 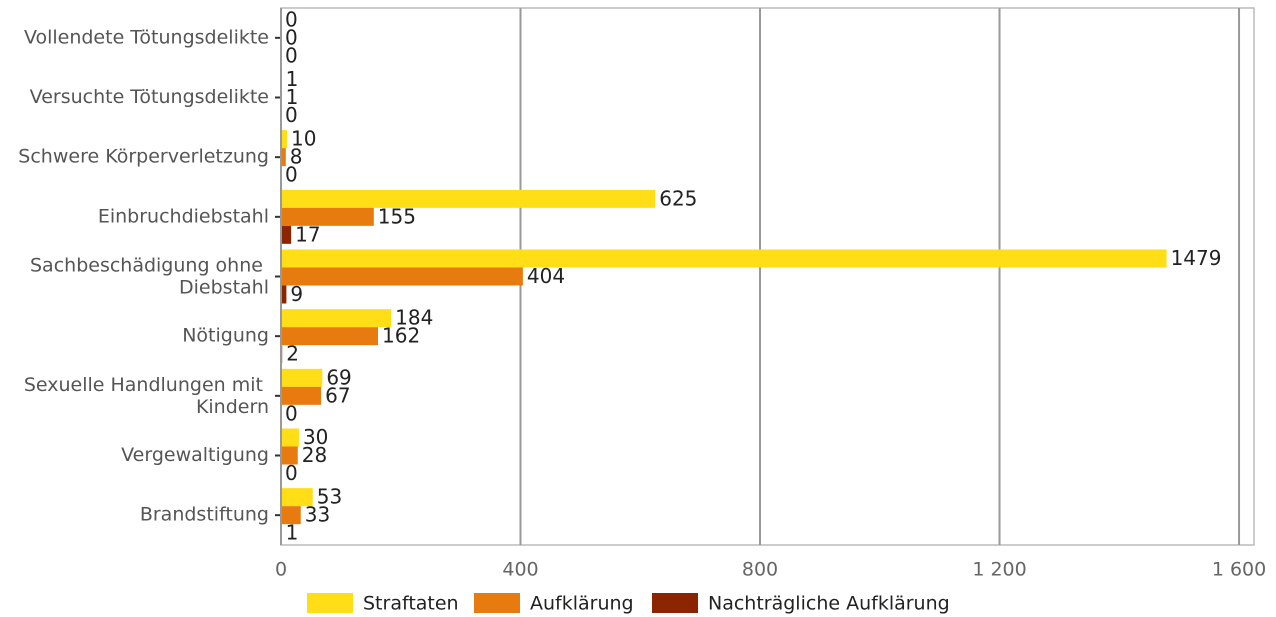 What do you see at coordinates (146, 37) in the screenshot?
I see `y-tick-label: Vollendete Tötungsdelikte` at bounding box center [146, 37].